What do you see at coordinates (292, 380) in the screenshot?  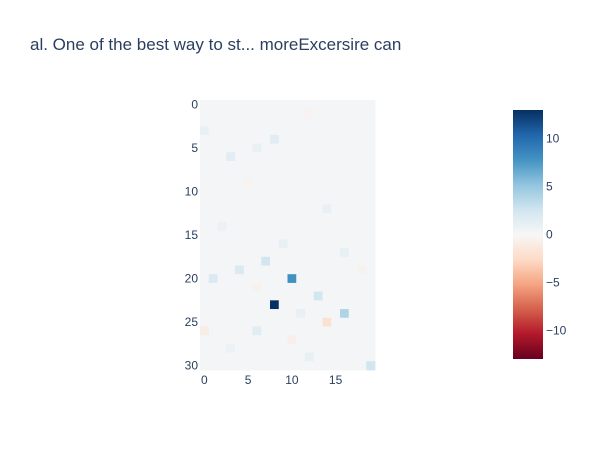 I see `x-tick-label: 10` at bounding box center [292, 380].